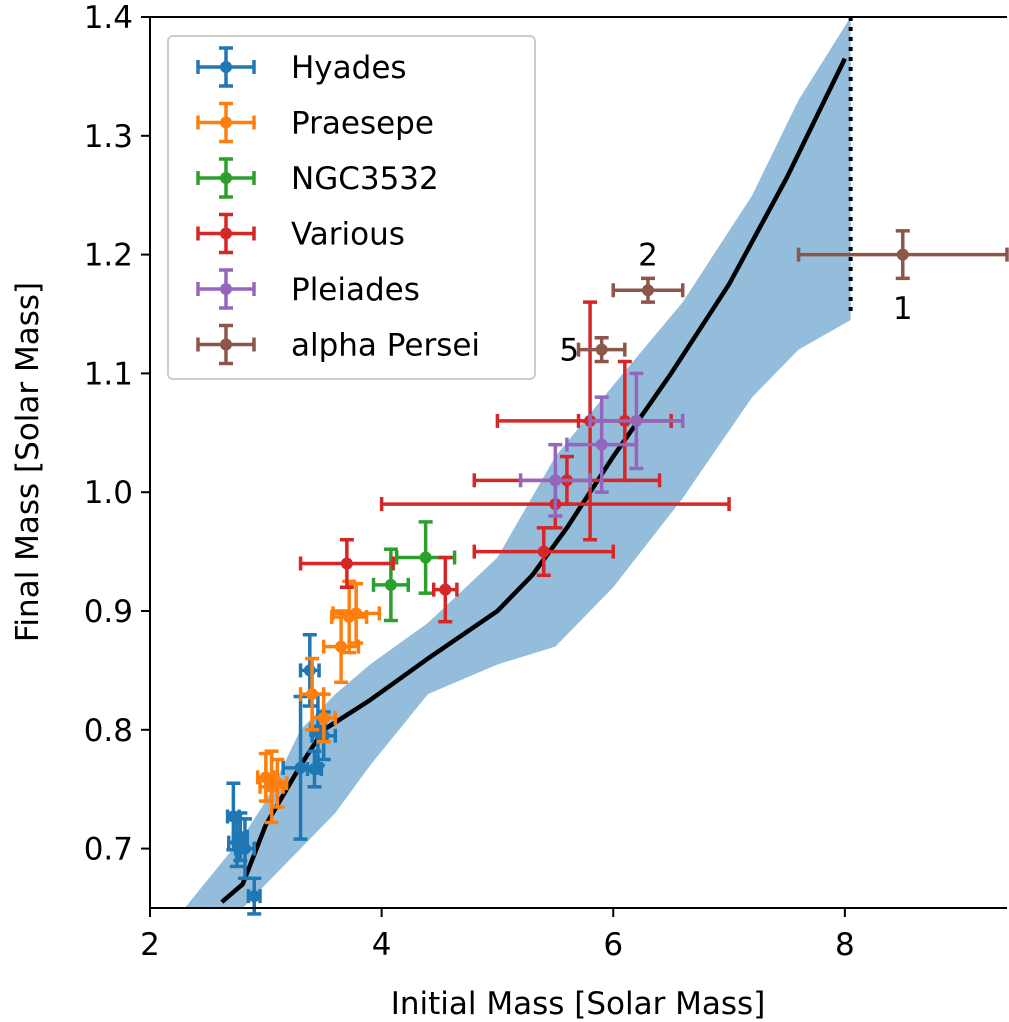  What do you see at coordinates (28, 462) in the screenshot?
I see `y-axis-label: Final Mass [Solar Mass]` at bounding box center [28, 462].